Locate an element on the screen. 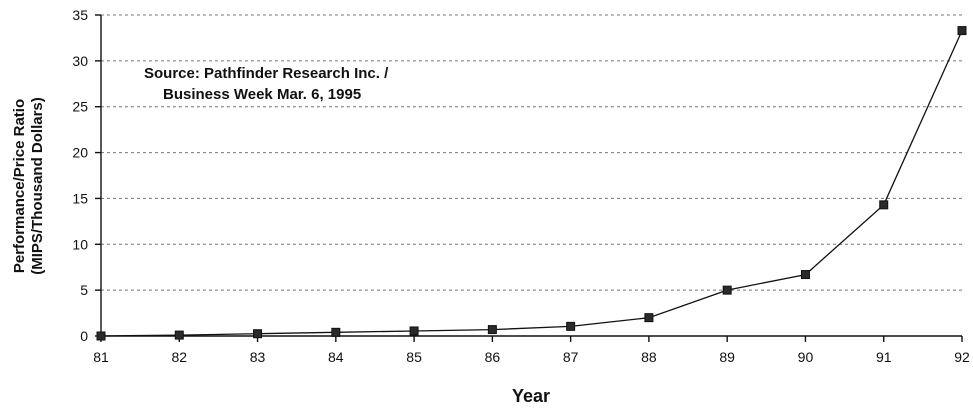 The width and height of the screenshot is (973, 409). x-tick-label: 83 is located at coordinates (258, 357).